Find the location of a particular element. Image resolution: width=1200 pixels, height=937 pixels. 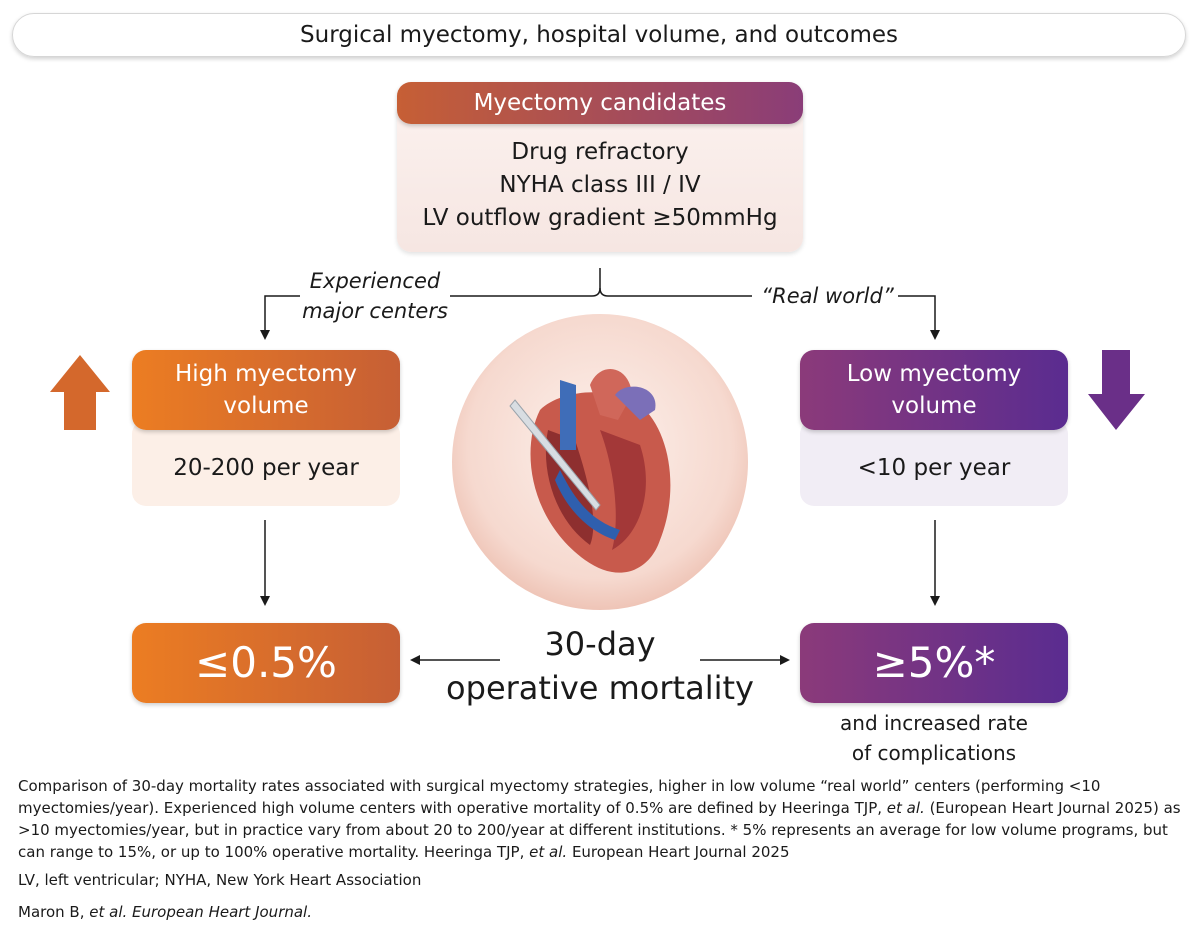

right-note: and increased rate of complications is located at coordinates (934, 738).